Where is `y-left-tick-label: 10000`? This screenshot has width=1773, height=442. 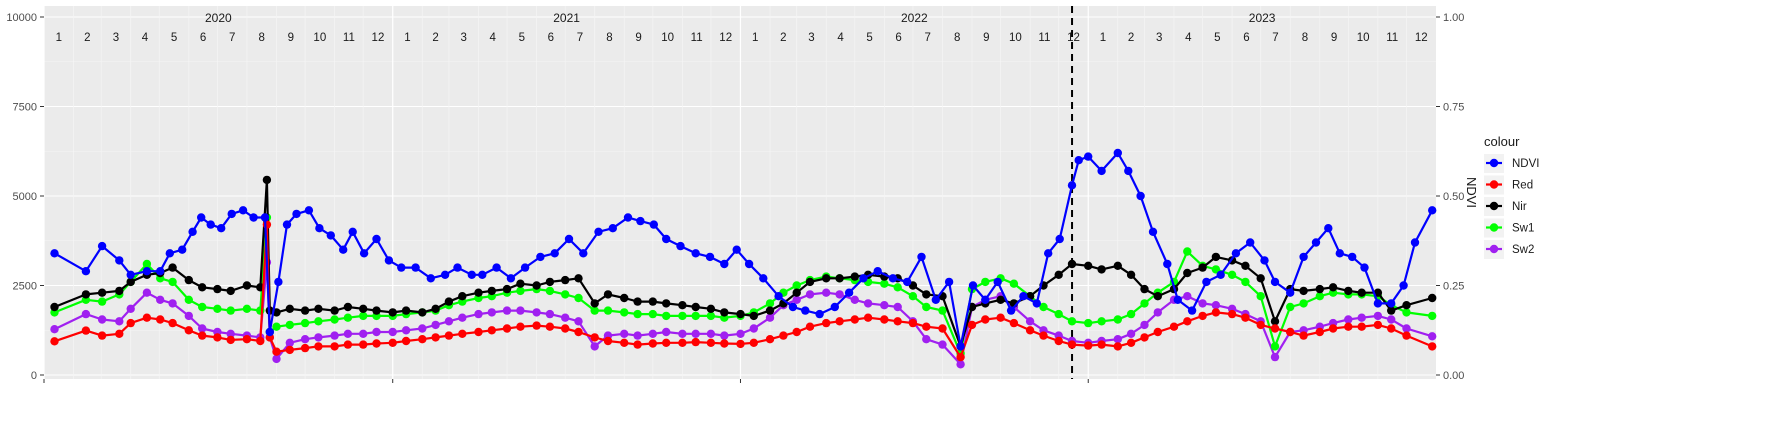 y-left-tick-label: 10000 is located at coordinates (21, 18).